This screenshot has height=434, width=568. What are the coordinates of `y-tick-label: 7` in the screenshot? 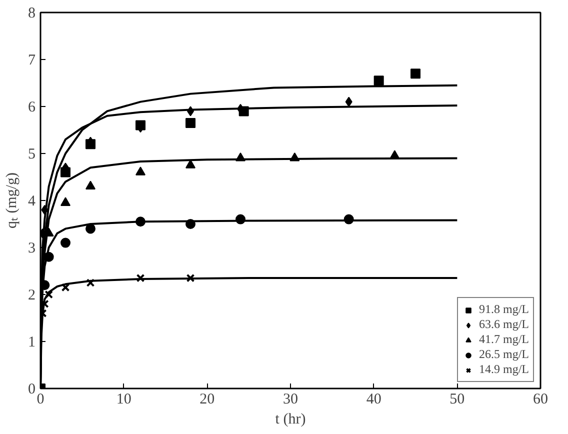 It's located at (32, 60).